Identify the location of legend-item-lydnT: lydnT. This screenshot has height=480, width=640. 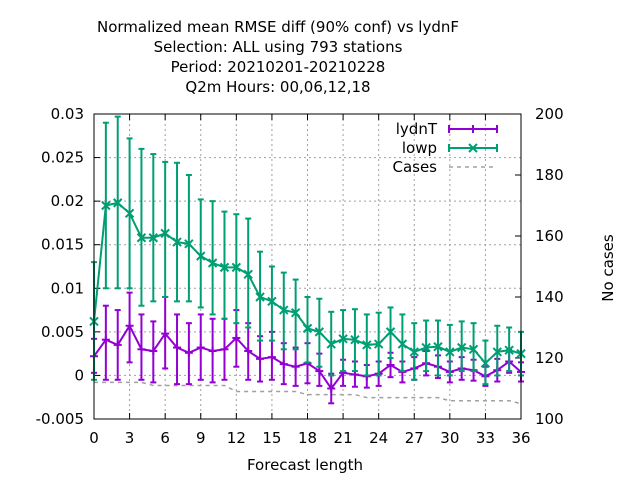
(447, 129).